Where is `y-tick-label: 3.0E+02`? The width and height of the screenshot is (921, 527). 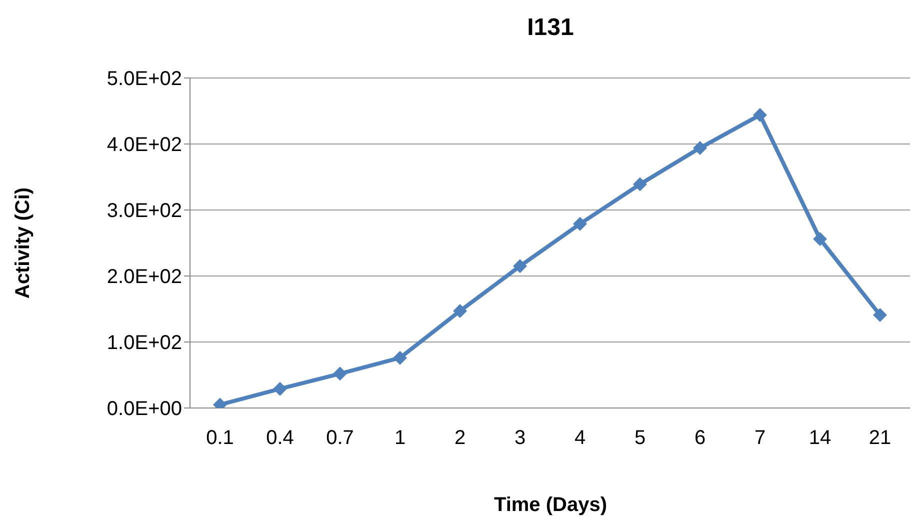 y-tick-label: 3.0E+02 is located at coordinates (144, 211).